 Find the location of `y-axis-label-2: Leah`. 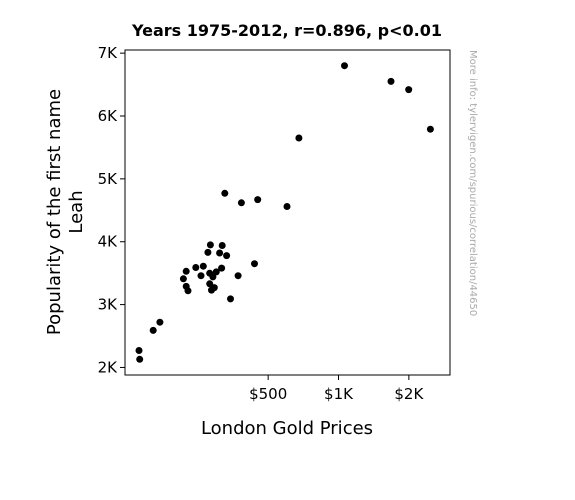

y-axis-label-2: Leah is located at coordinates (76, 211).